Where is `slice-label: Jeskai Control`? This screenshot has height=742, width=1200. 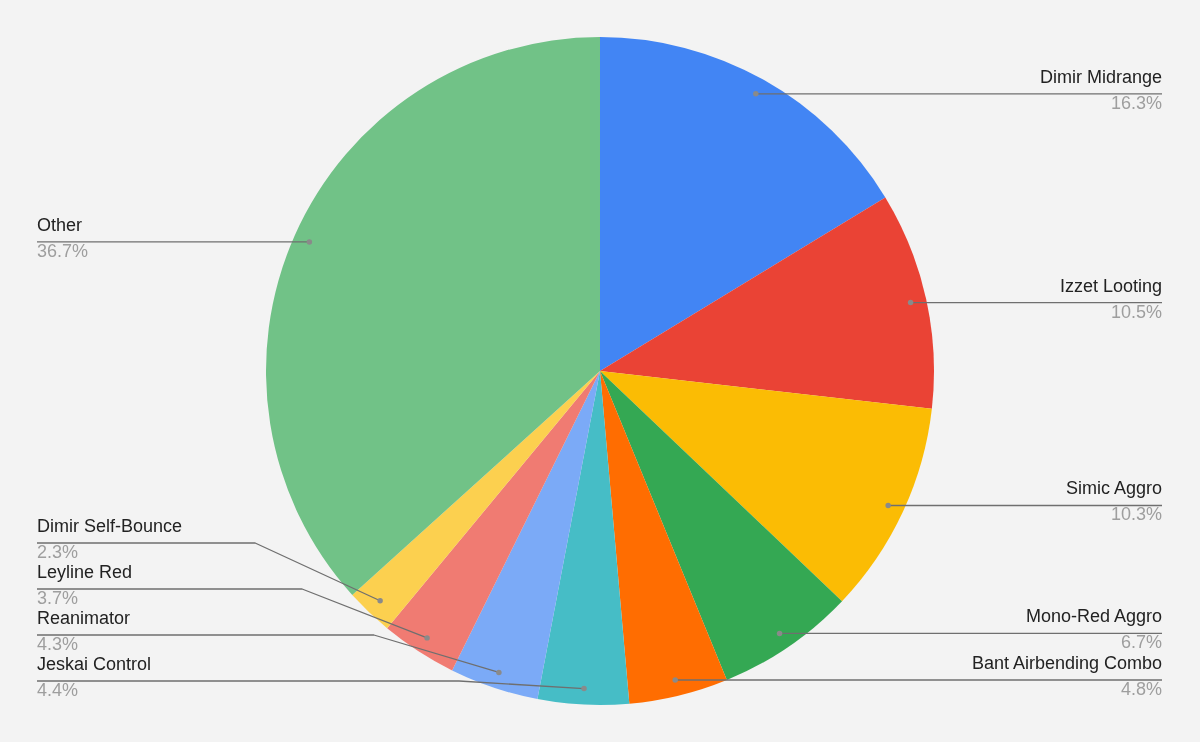 slice-label: Jeskai Control is located at coordinates (94, 664).